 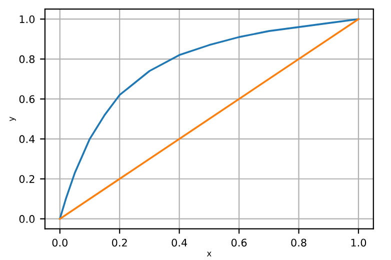 I want to click on y-tick-label: 0.6, so click(x=27, y=99).